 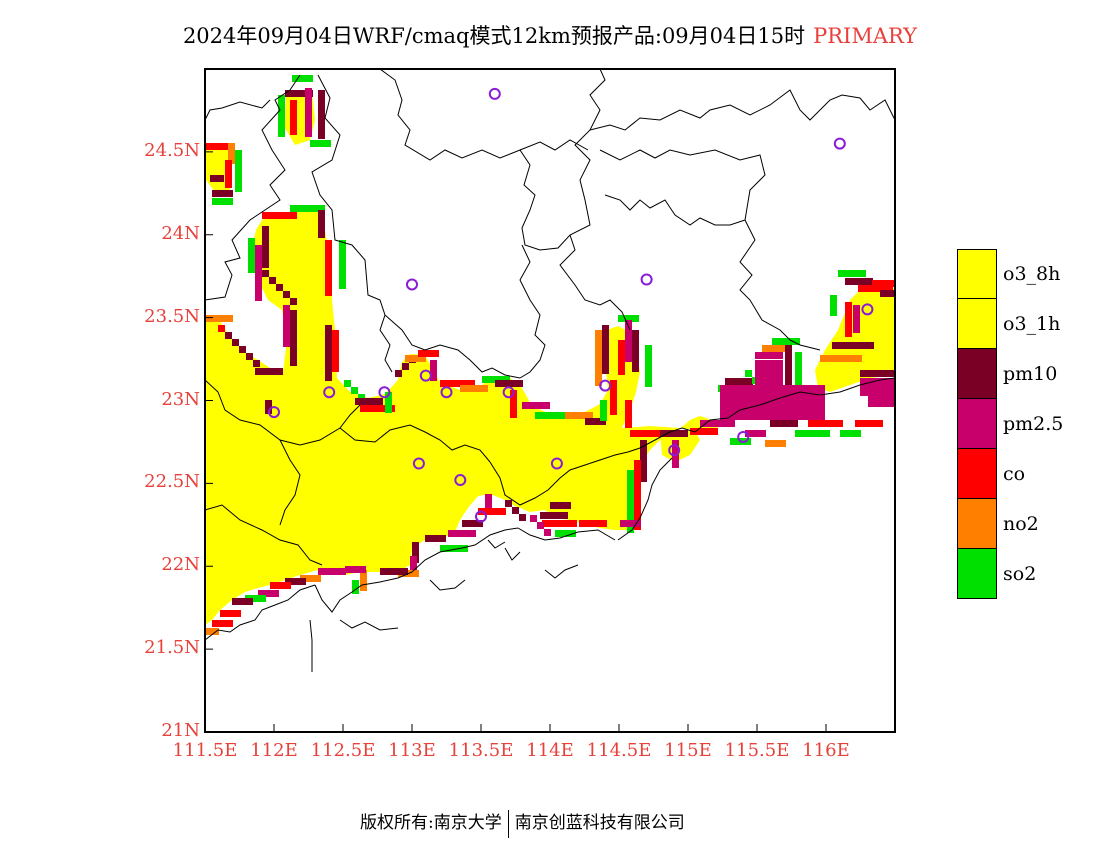 I want to click on y-tick-label: 22N, so click(x=180, y=565).